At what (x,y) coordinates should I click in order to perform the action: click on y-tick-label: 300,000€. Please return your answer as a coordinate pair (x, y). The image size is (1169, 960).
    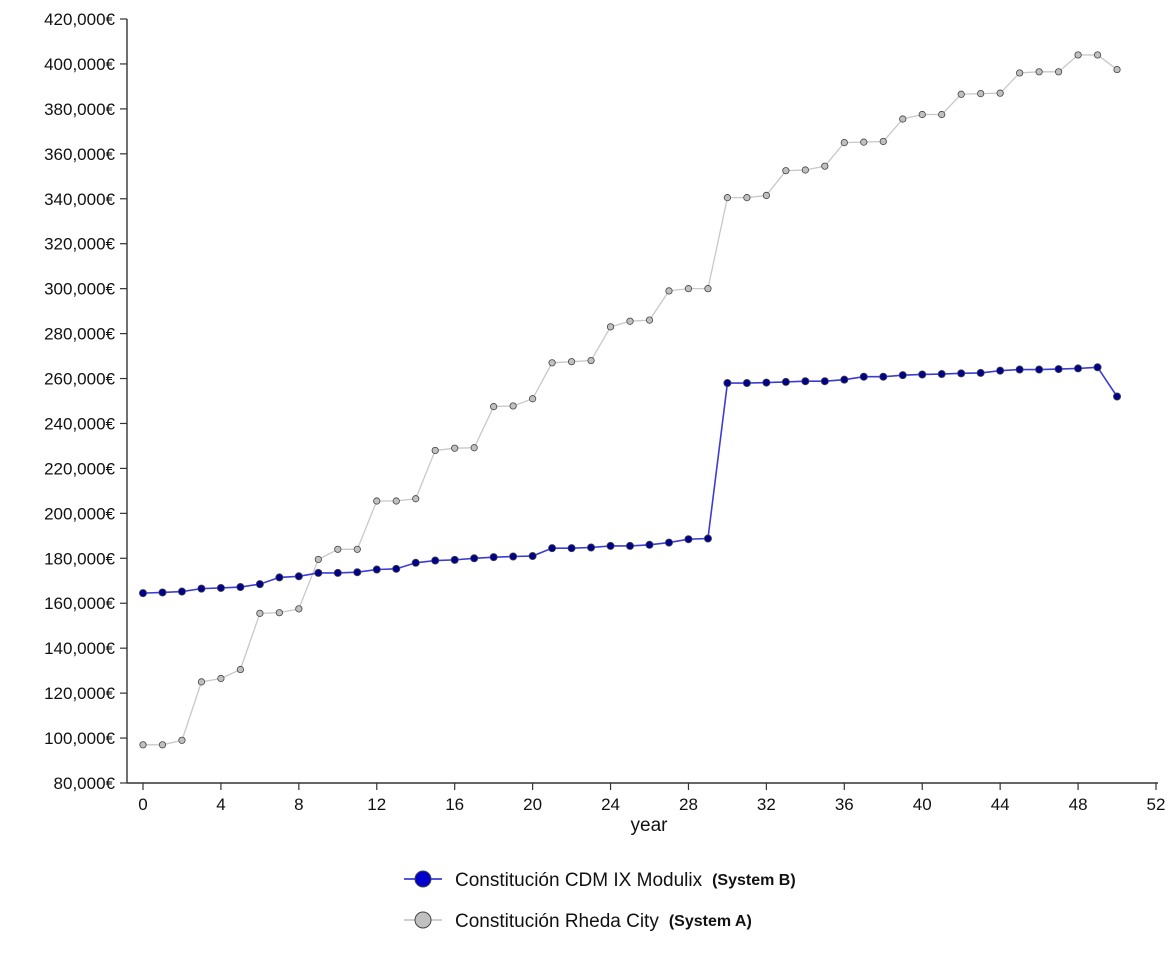
    Looking at the image, I should click on (79, 289).